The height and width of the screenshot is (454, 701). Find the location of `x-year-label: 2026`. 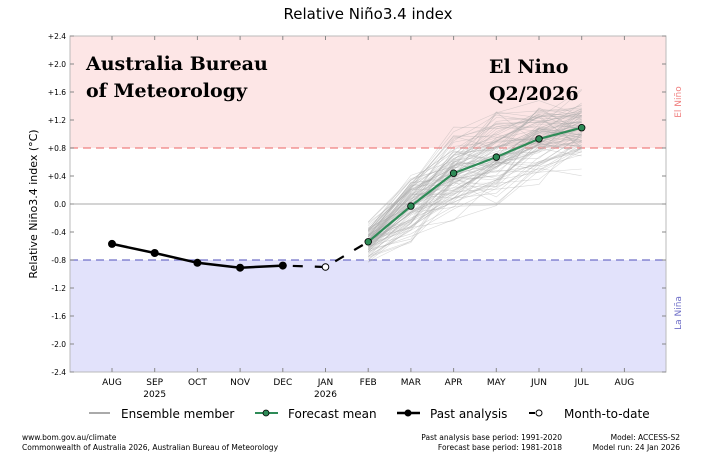

x-year-label: 2026 is located at coordinates (325, 395).